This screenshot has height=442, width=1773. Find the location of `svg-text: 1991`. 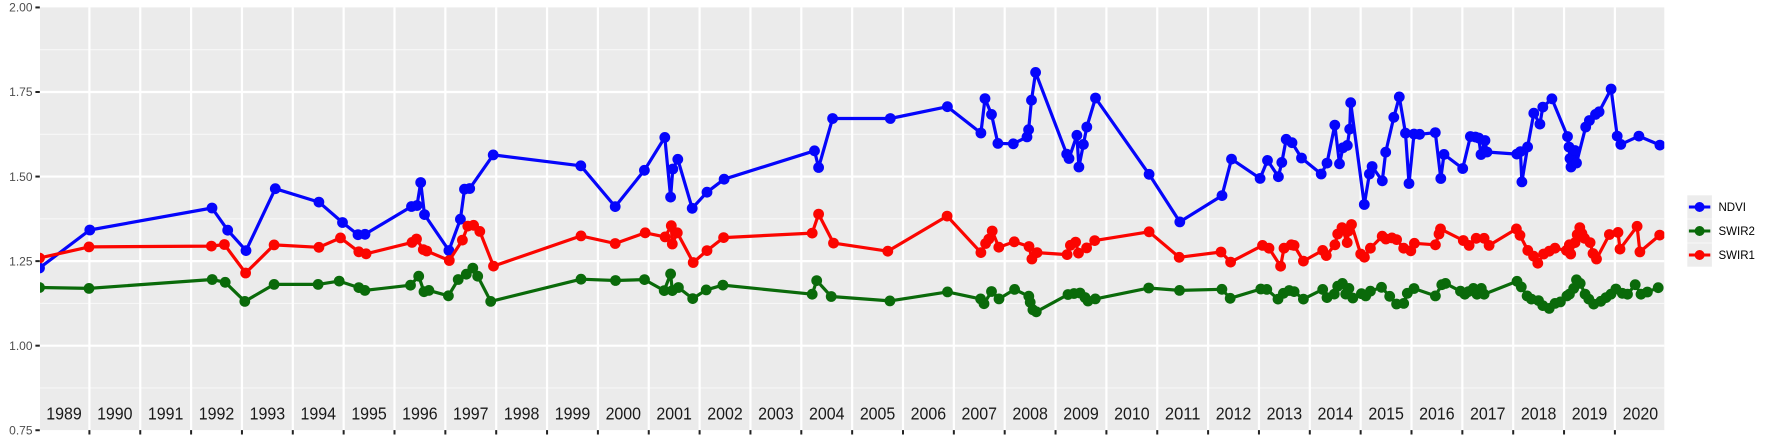

svg-text: 1991 is located at coordinates (166, 414).